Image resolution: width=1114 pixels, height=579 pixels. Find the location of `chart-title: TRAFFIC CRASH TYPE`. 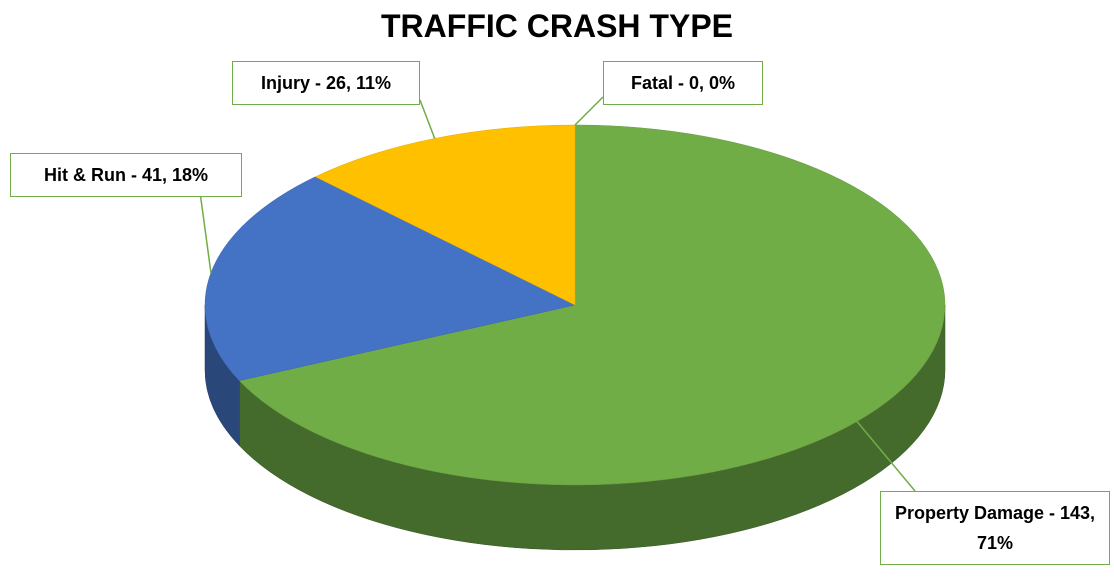

chart-title: TRAFFIC CRASH TYPE is located at coordinates (557, 26).